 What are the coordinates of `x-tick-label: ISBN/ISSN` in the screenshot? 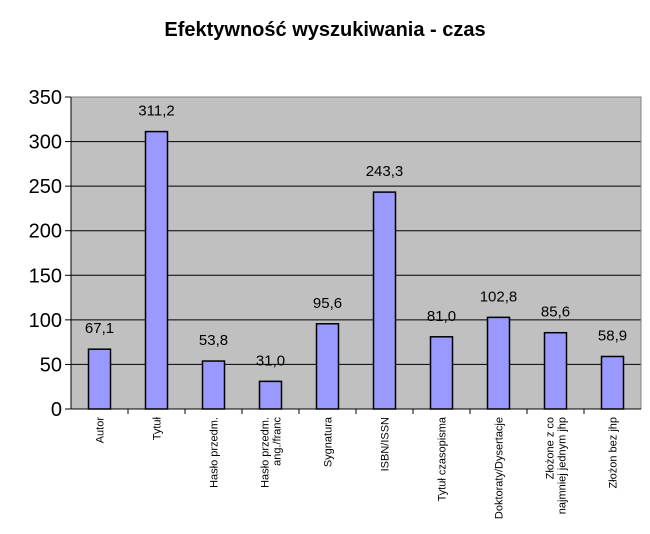 It's located at (386, 444).